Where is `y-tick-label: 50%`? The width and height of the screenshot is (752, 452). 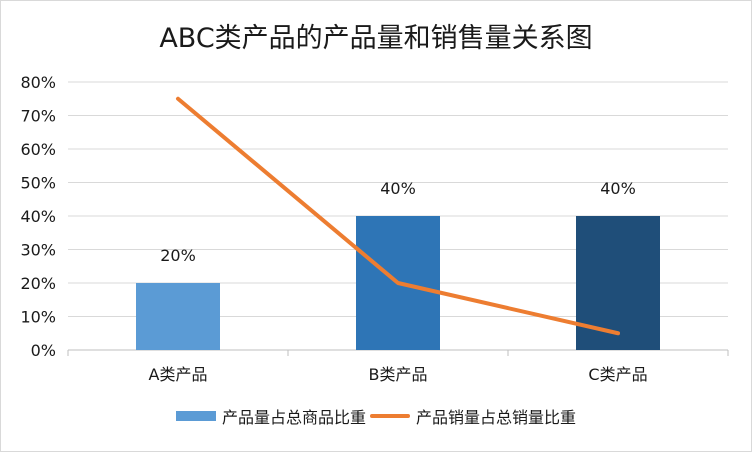
y-tick-label: 50% is located at coordinates (38, 183).